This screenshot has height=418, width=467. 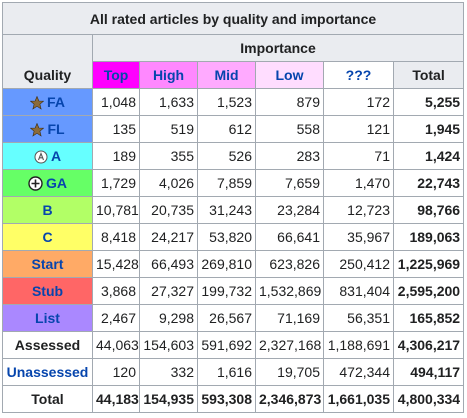 What do you see at coordinates (168, 345) in the screenshot?
I see `value-cell: 154,603` at bounding box center [168, 345].